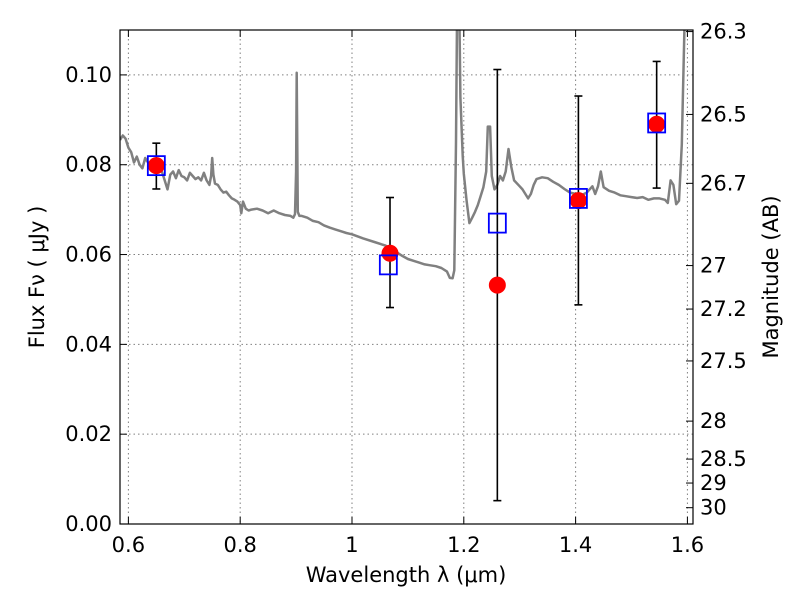 Image resolution: width=800 pixels, height=605 pixels. I want to click on y2-tick-label: 26.5, so click(723, 114).